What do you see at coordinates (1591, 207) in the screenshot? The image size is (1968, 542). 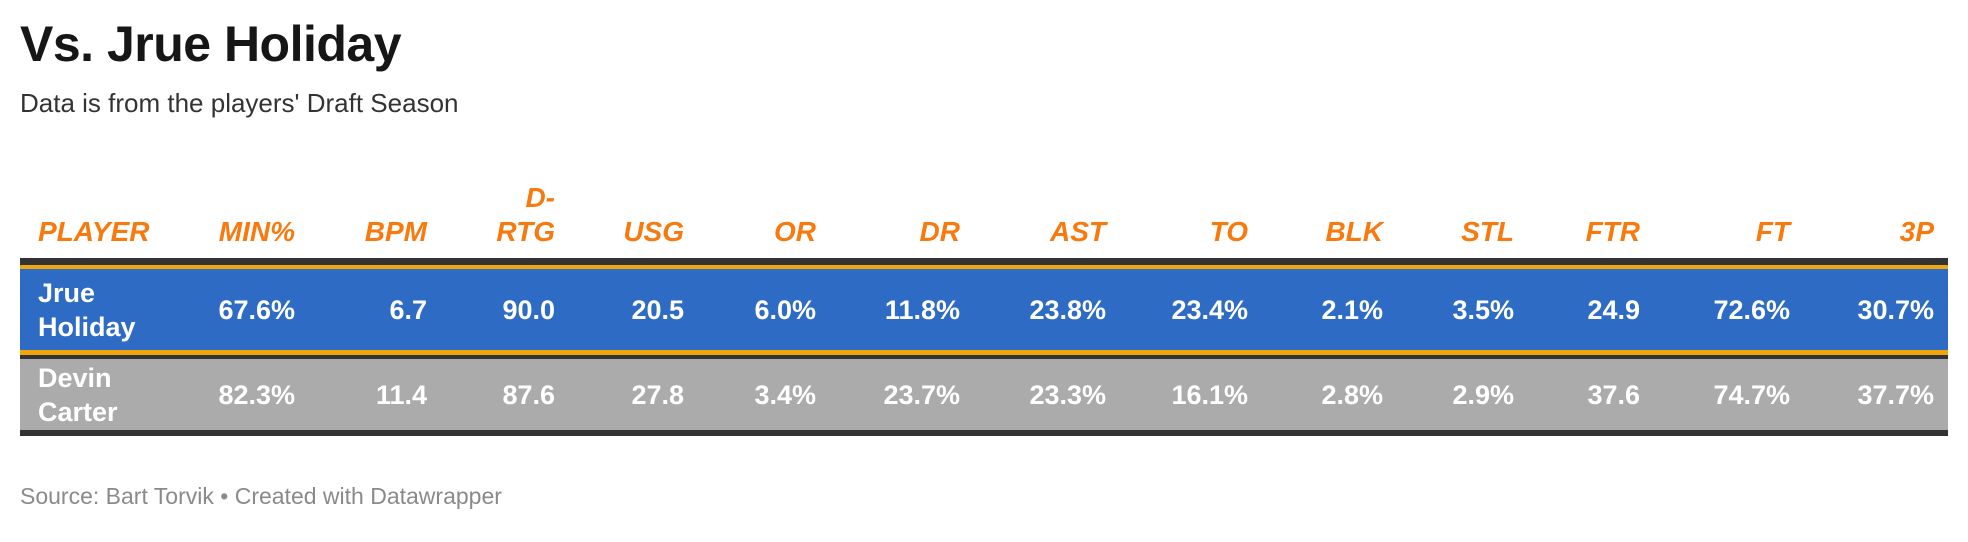 I see `column-header-ftr: FTR` at bounding box center [1591, 207].